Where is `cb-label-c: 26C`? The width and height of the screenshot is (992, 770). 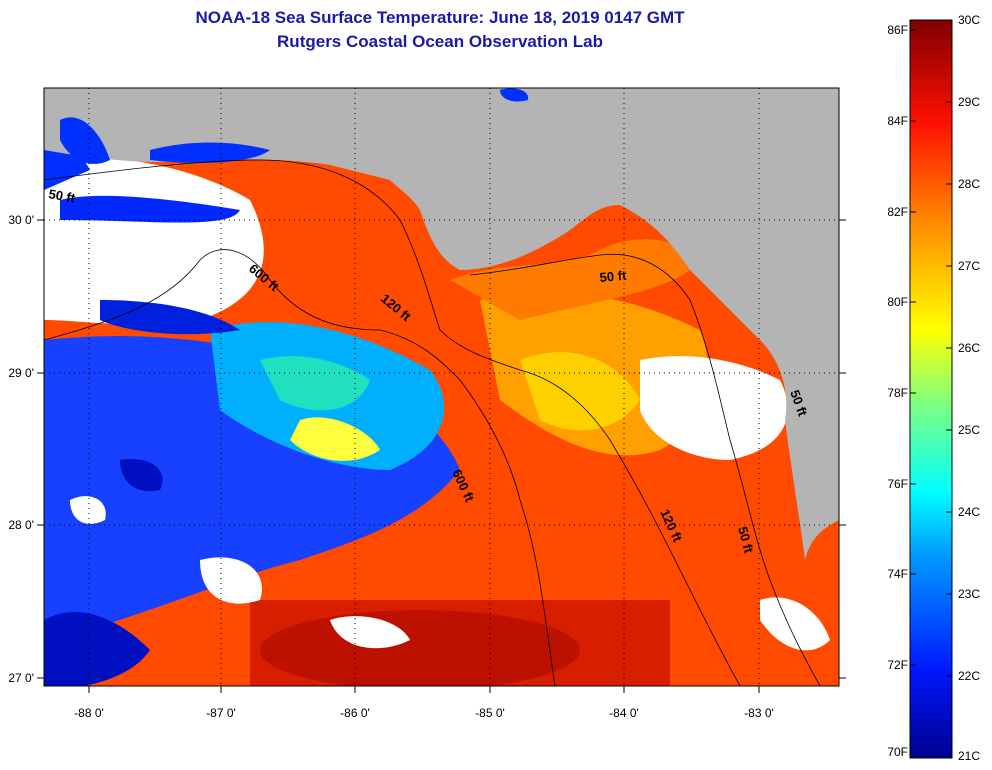 cb-label-c: 26C is located at coordinates (969, 348).